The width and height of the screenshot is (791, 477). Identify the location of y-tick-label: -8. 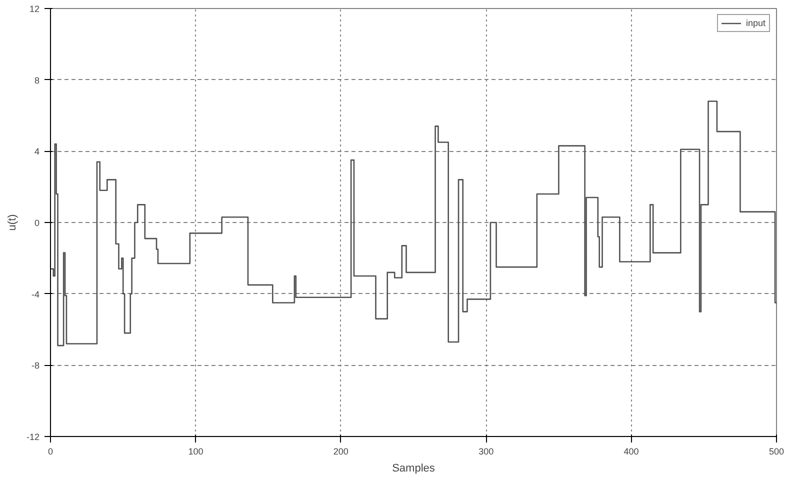
(36, 365).